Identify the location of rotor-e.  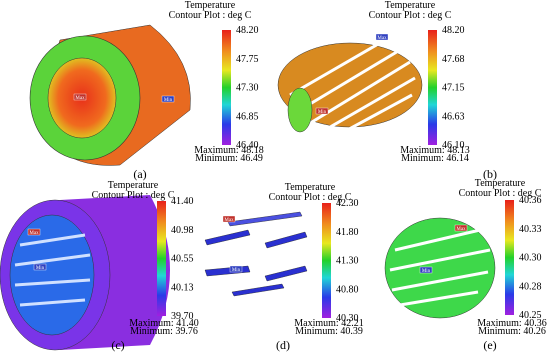
(440, 268).